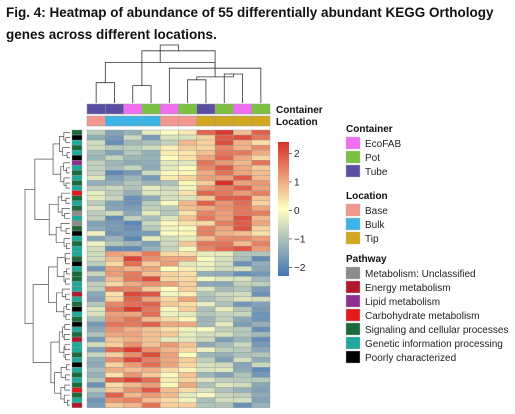 This screenshot has width=515, height=414. Describe the element at coordinates (224, 289) in the screenshot. I see `cell-r31-c7` at that location.